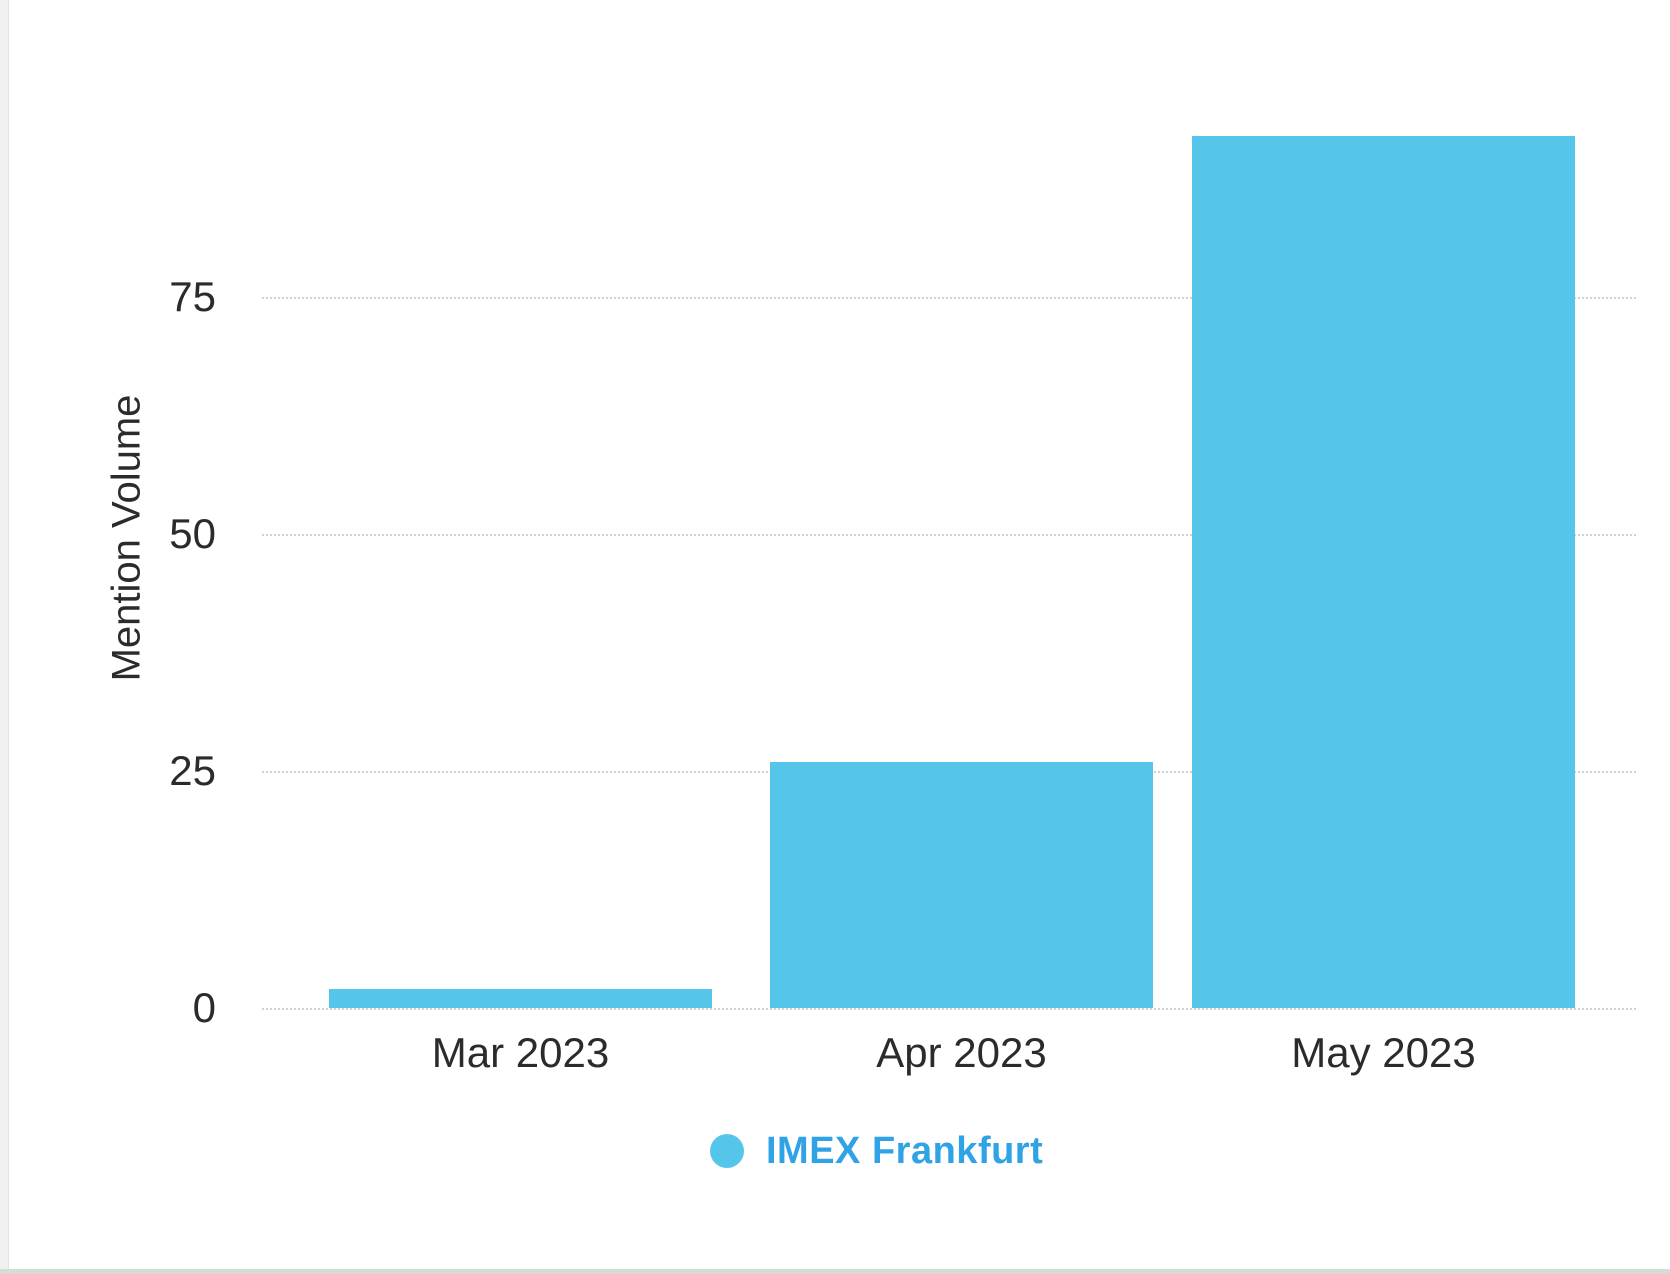 This screenshot has height=1274, width=1670. What do you see at coordinates (192, 533) in the screenshot?
I see `y-tick-label-50: 50` at bounding box center [192, 533].